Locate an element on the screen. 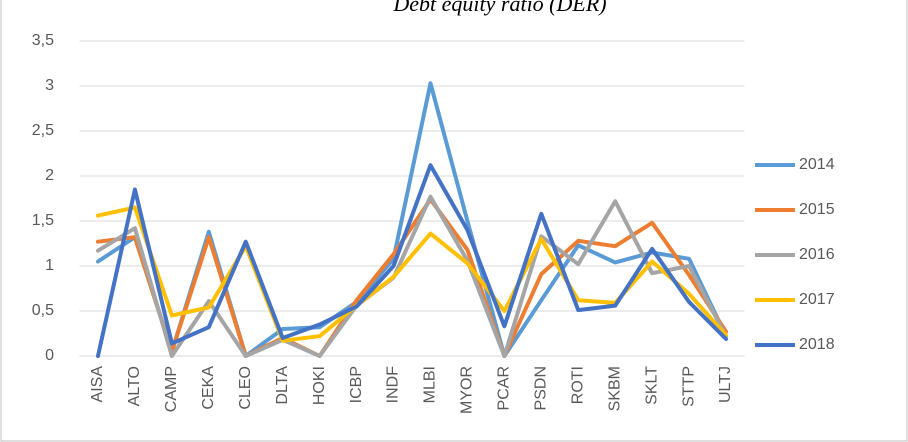 The image size is (908, 442). x-tick-label: STTP is located at coordinates (688, 386).